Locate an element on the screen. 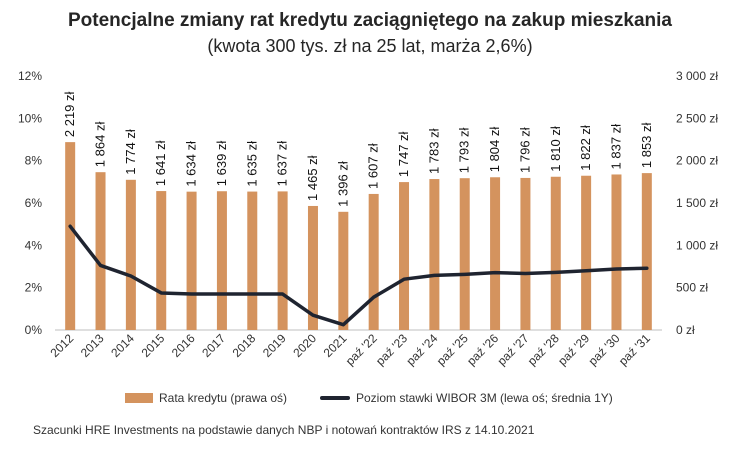  bar-value-label: 1 465 zł is located at coordinates (312, 178).